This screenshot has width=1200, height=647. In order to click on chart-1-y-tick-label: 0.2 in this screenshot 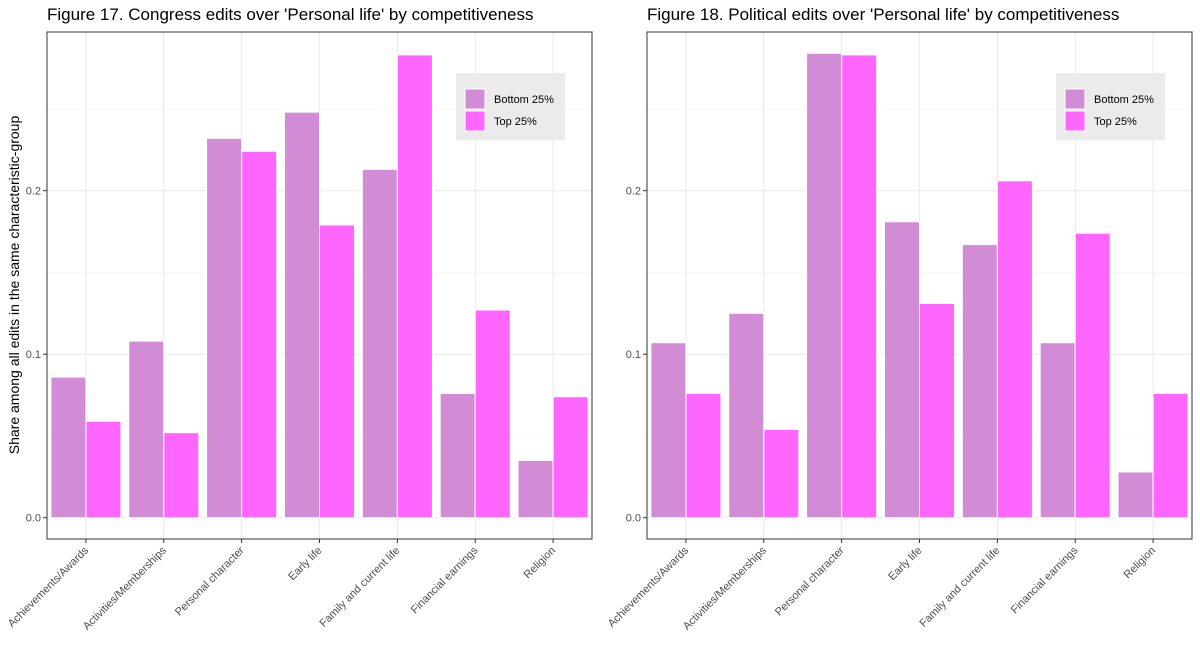, I will do `click(33, 192)`.